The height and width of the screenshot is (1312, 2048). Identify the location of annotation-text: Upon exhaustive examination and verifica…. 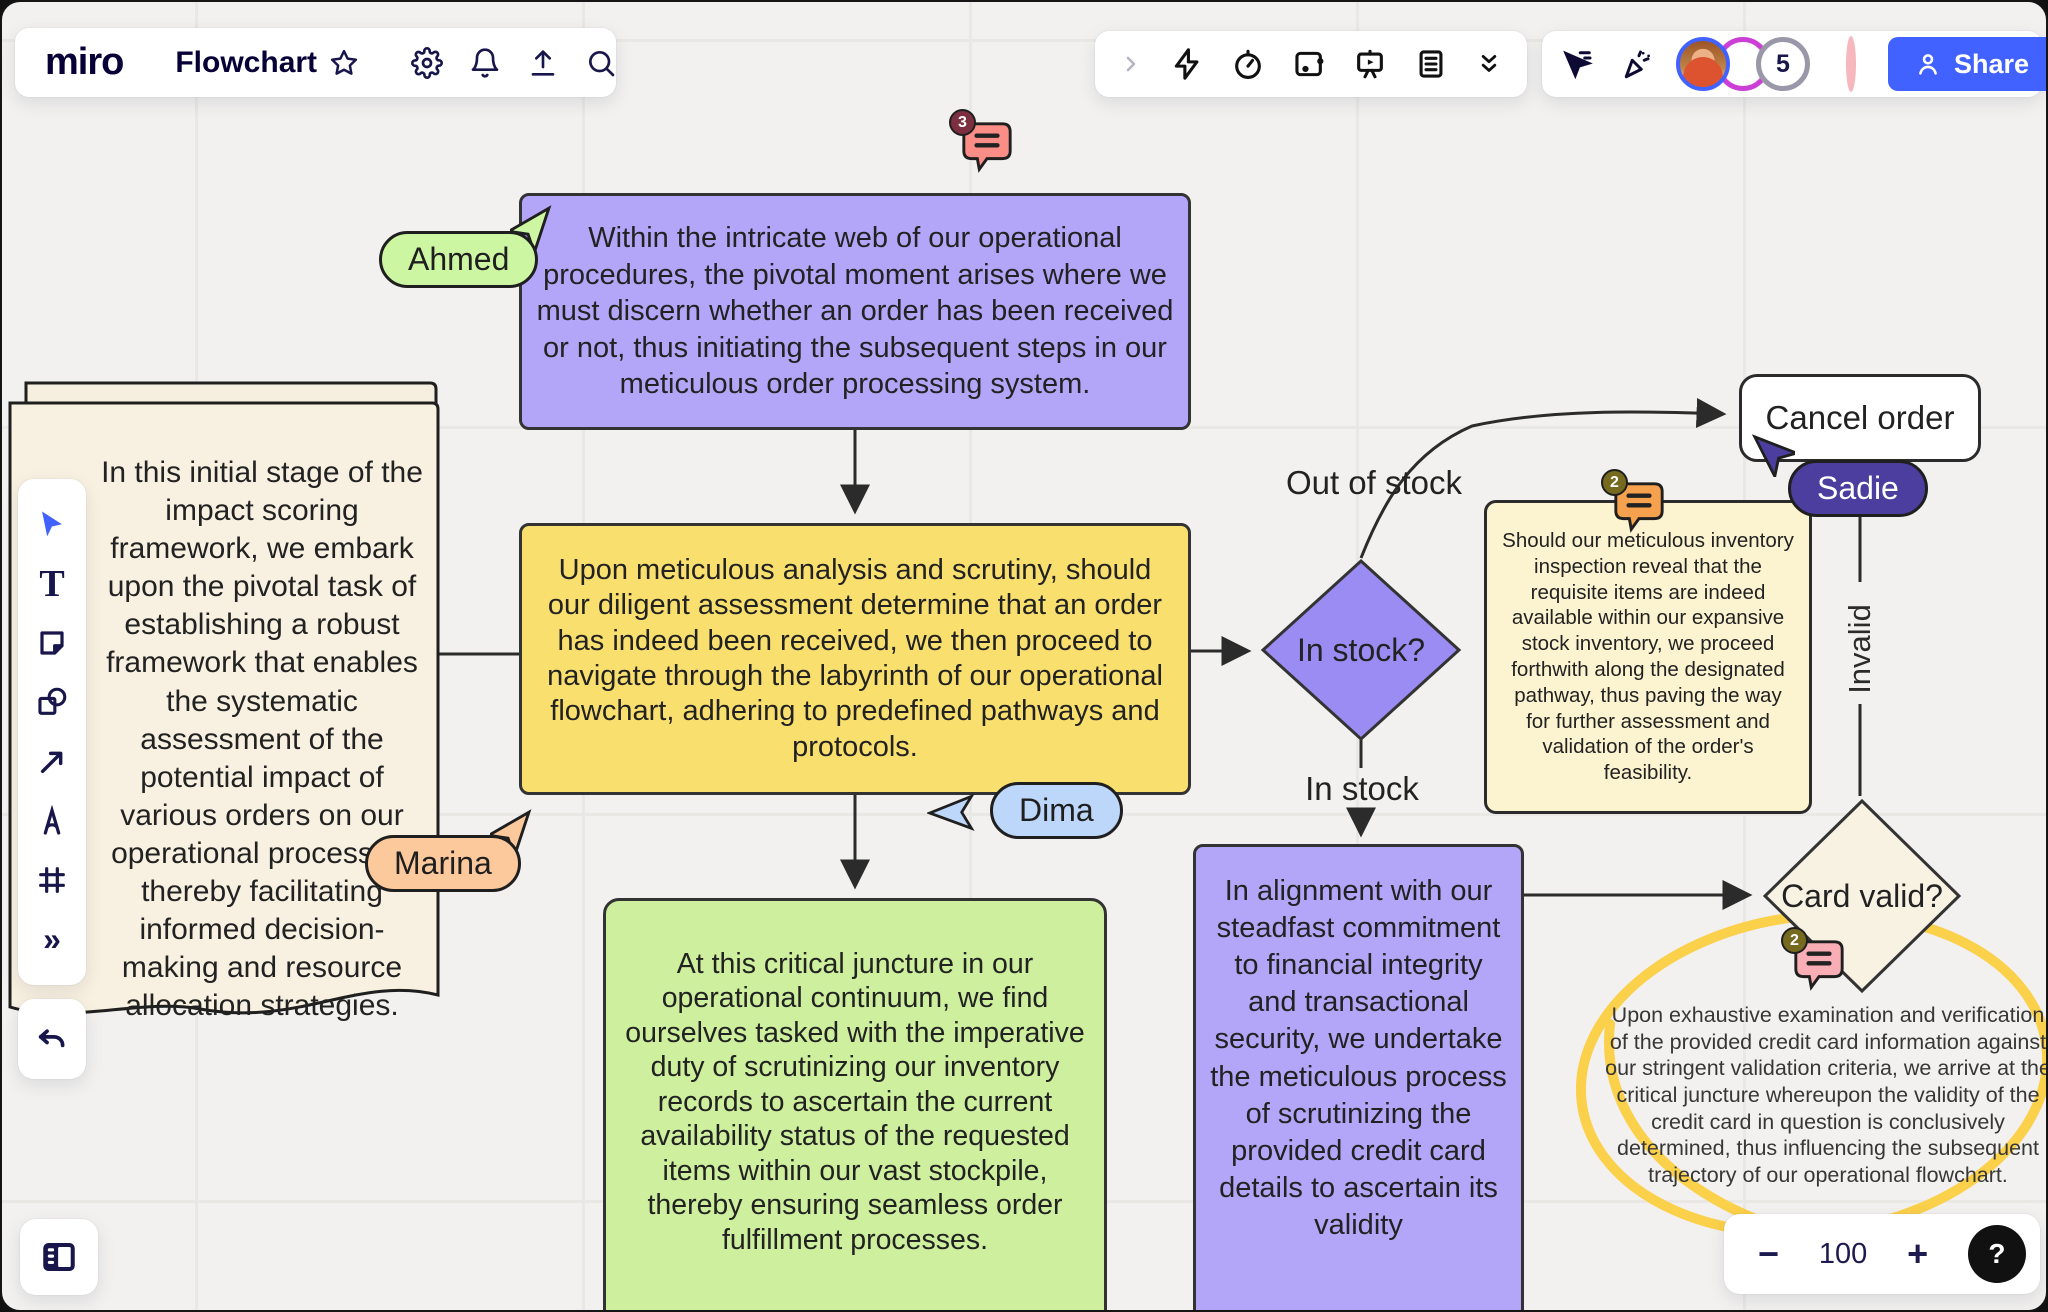
(1826, 1095).